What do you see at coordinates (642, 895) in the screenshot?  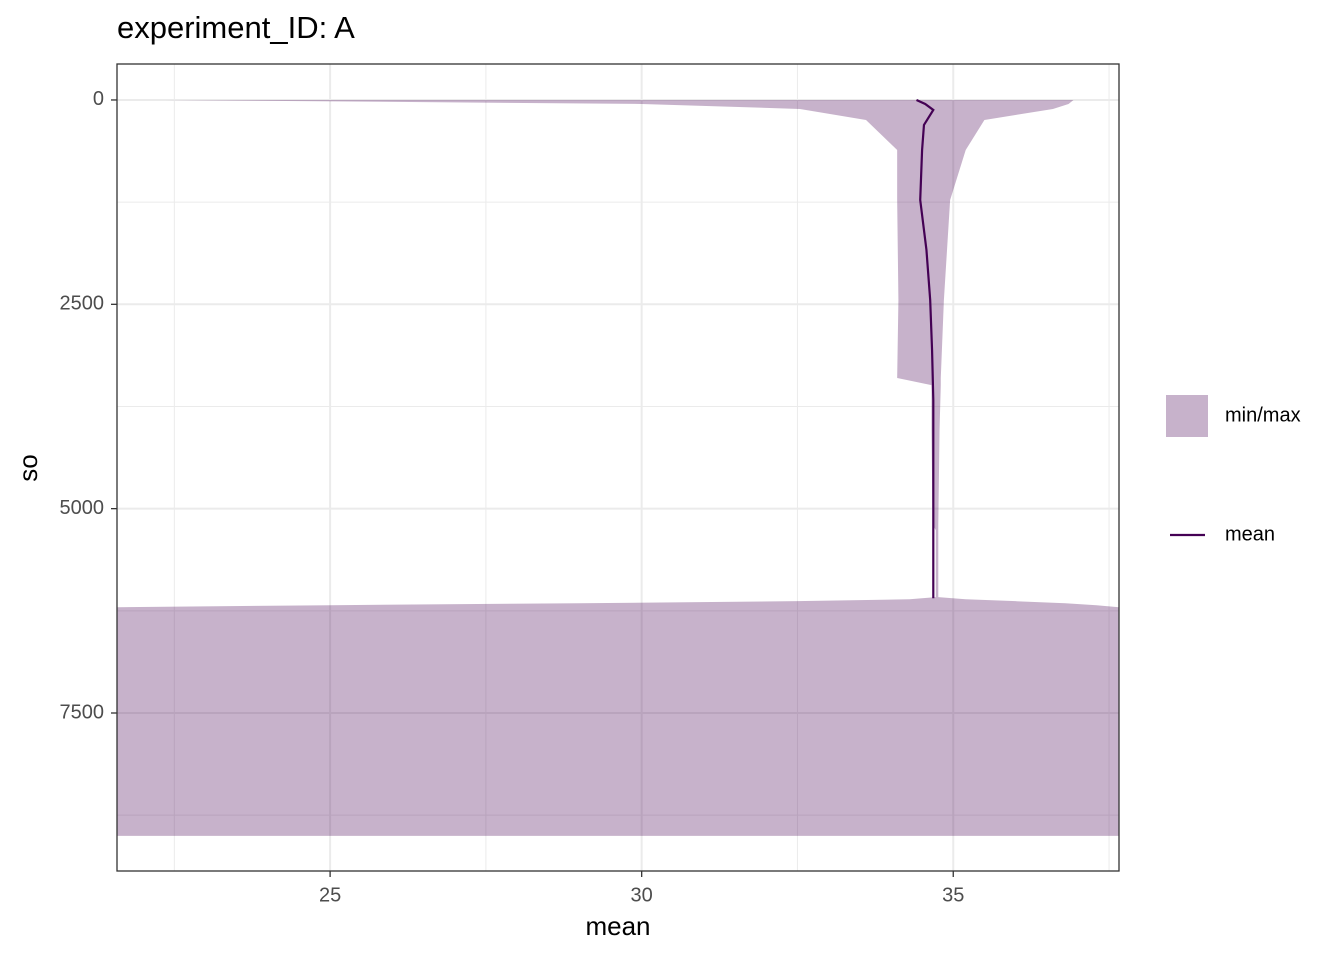 I see `x-tick-label: 30` at bounding box center [642, 895].